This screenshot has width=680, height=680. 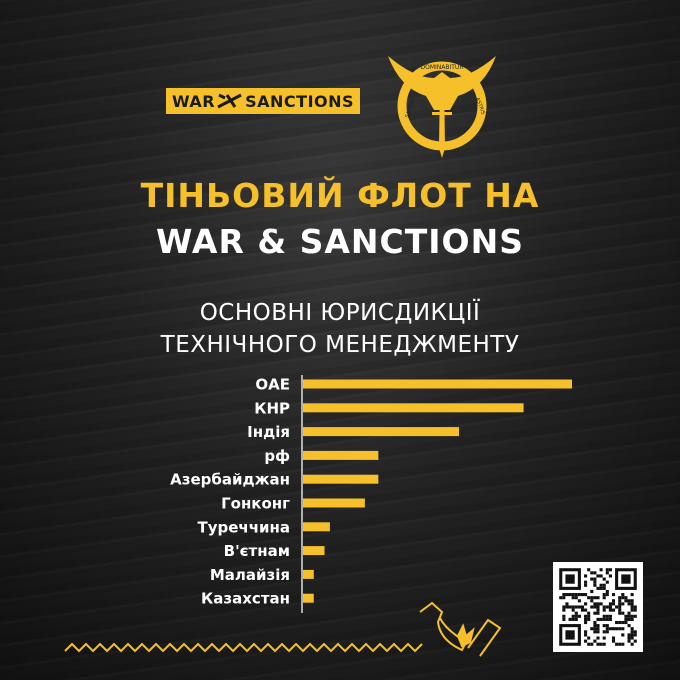 I want to click on category-label: Туреччина, so click(x=243, y=527).